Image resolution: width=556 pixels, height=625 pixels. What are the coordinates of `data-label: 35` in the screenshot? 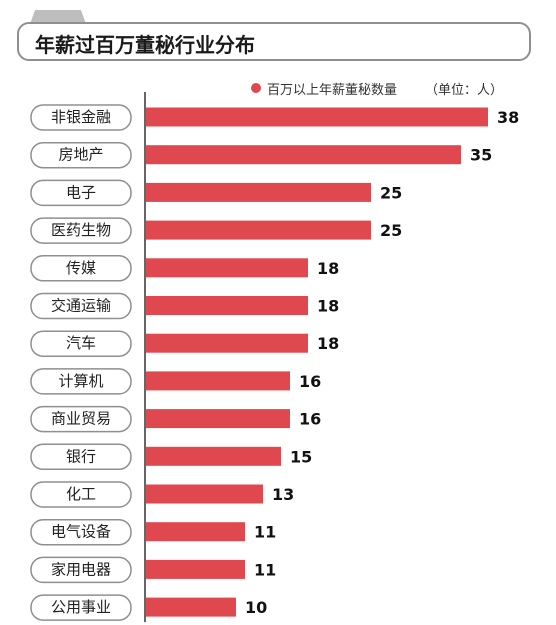 It's located at (481, 155).